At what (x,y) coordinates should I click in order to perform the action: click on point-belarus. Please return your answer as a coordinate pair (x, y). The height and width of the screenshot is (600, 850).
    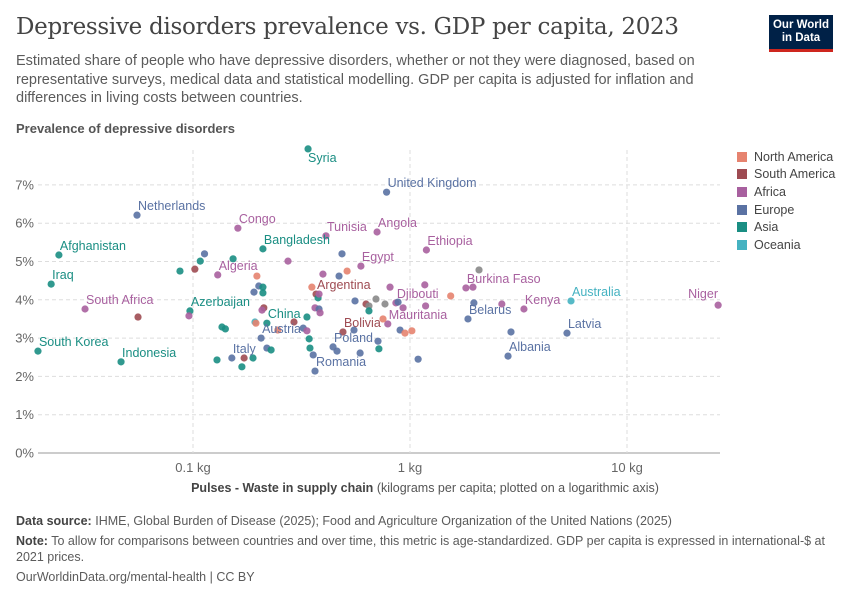
    Looking at the image, I should click on (468, 319).